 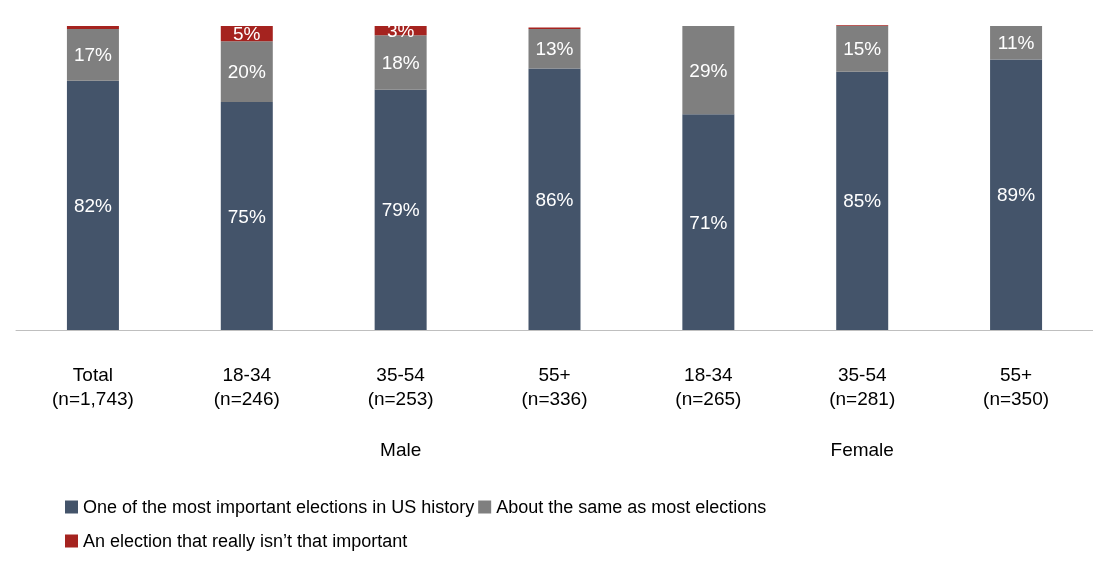 I want to click on data-label: 86%, so click(x=554, y=199).